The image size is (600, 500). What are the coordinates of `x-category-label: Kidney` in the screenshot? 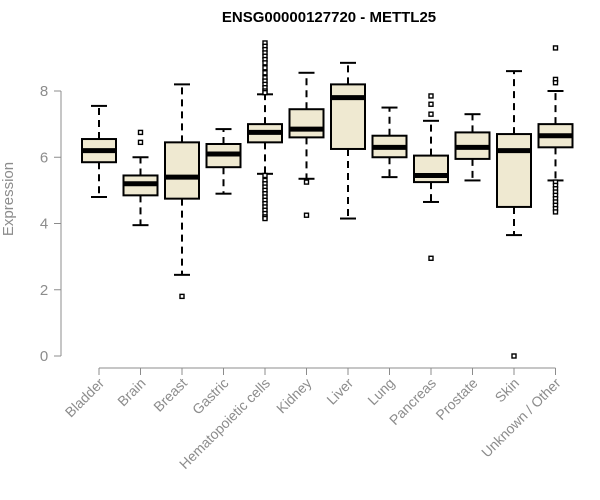 It's located at (294, 396).